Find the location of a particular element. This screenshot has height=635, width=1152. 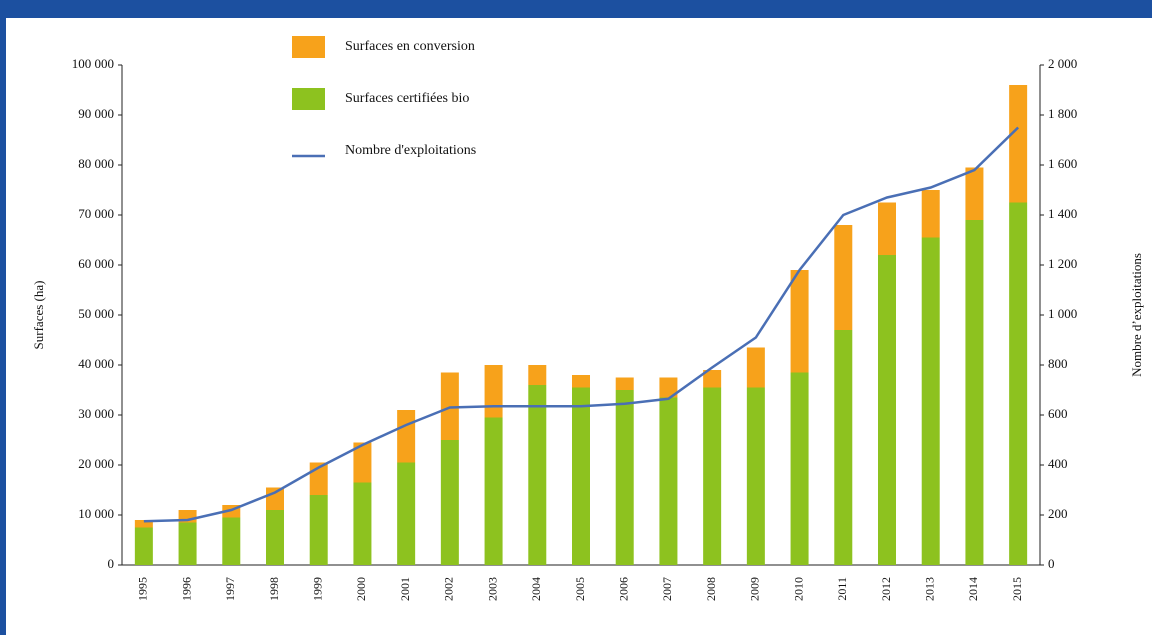

y2-tick-label: 1 800 is located at coordinates (1062, 113).